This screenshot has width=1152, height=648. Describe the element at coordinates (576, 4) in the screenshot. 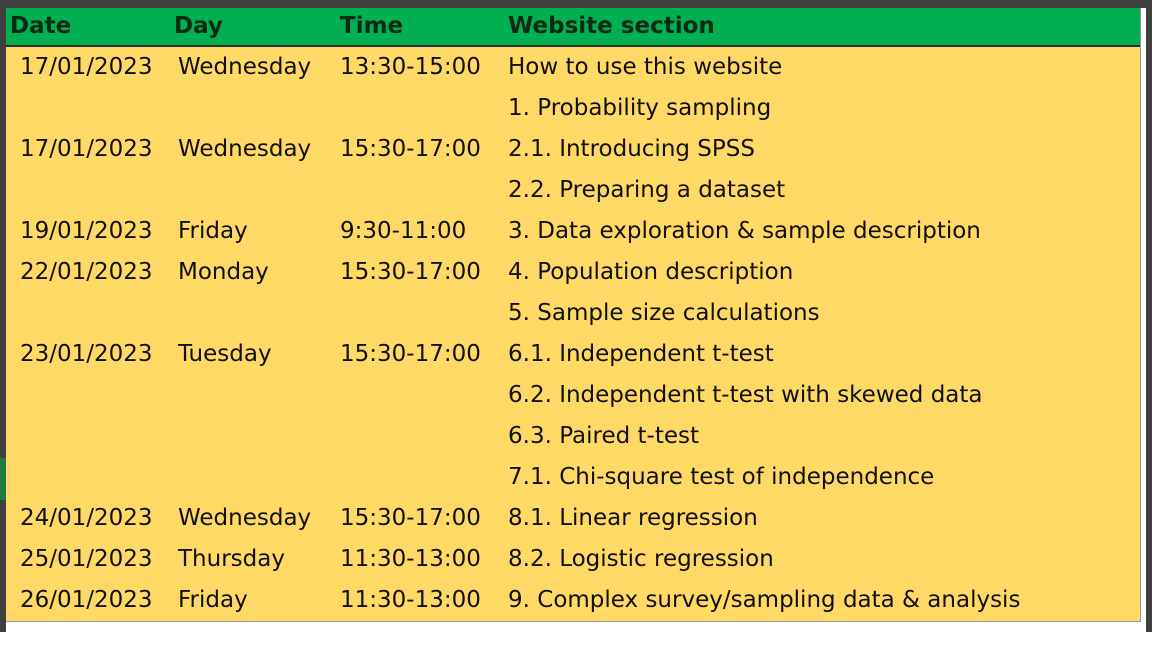

I see `column-header-strip` at that location.